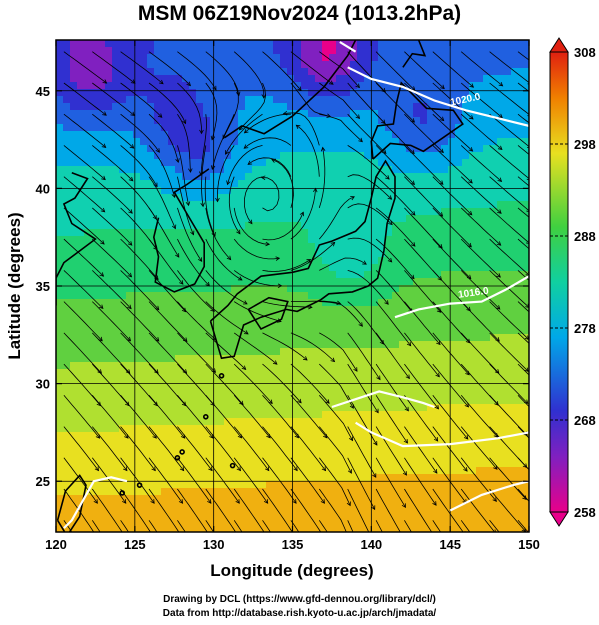  I want to click on x-tick-label: 125, so click(135, 544).